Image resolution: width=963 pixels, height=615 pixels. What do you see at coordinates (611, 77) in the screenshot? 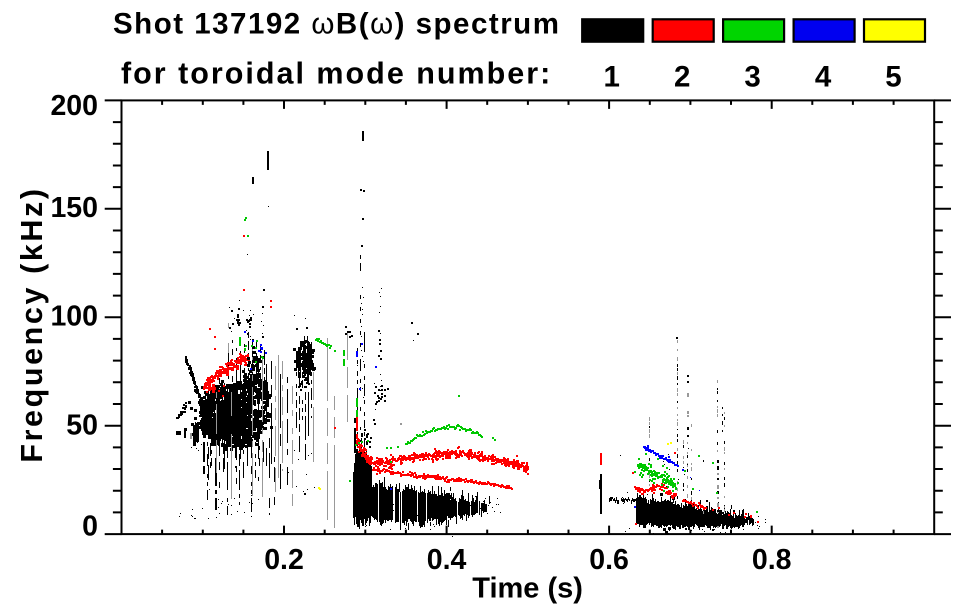
I see `svg-text: 1` at bounding box center [611, 77].